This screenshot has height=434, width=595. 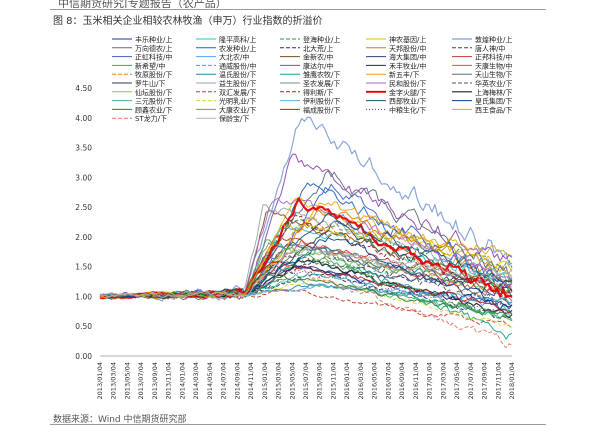 What do you see at coordinates (298, 9) in the screenshot?
I see `header-rule` at bounding box center [298, 9].